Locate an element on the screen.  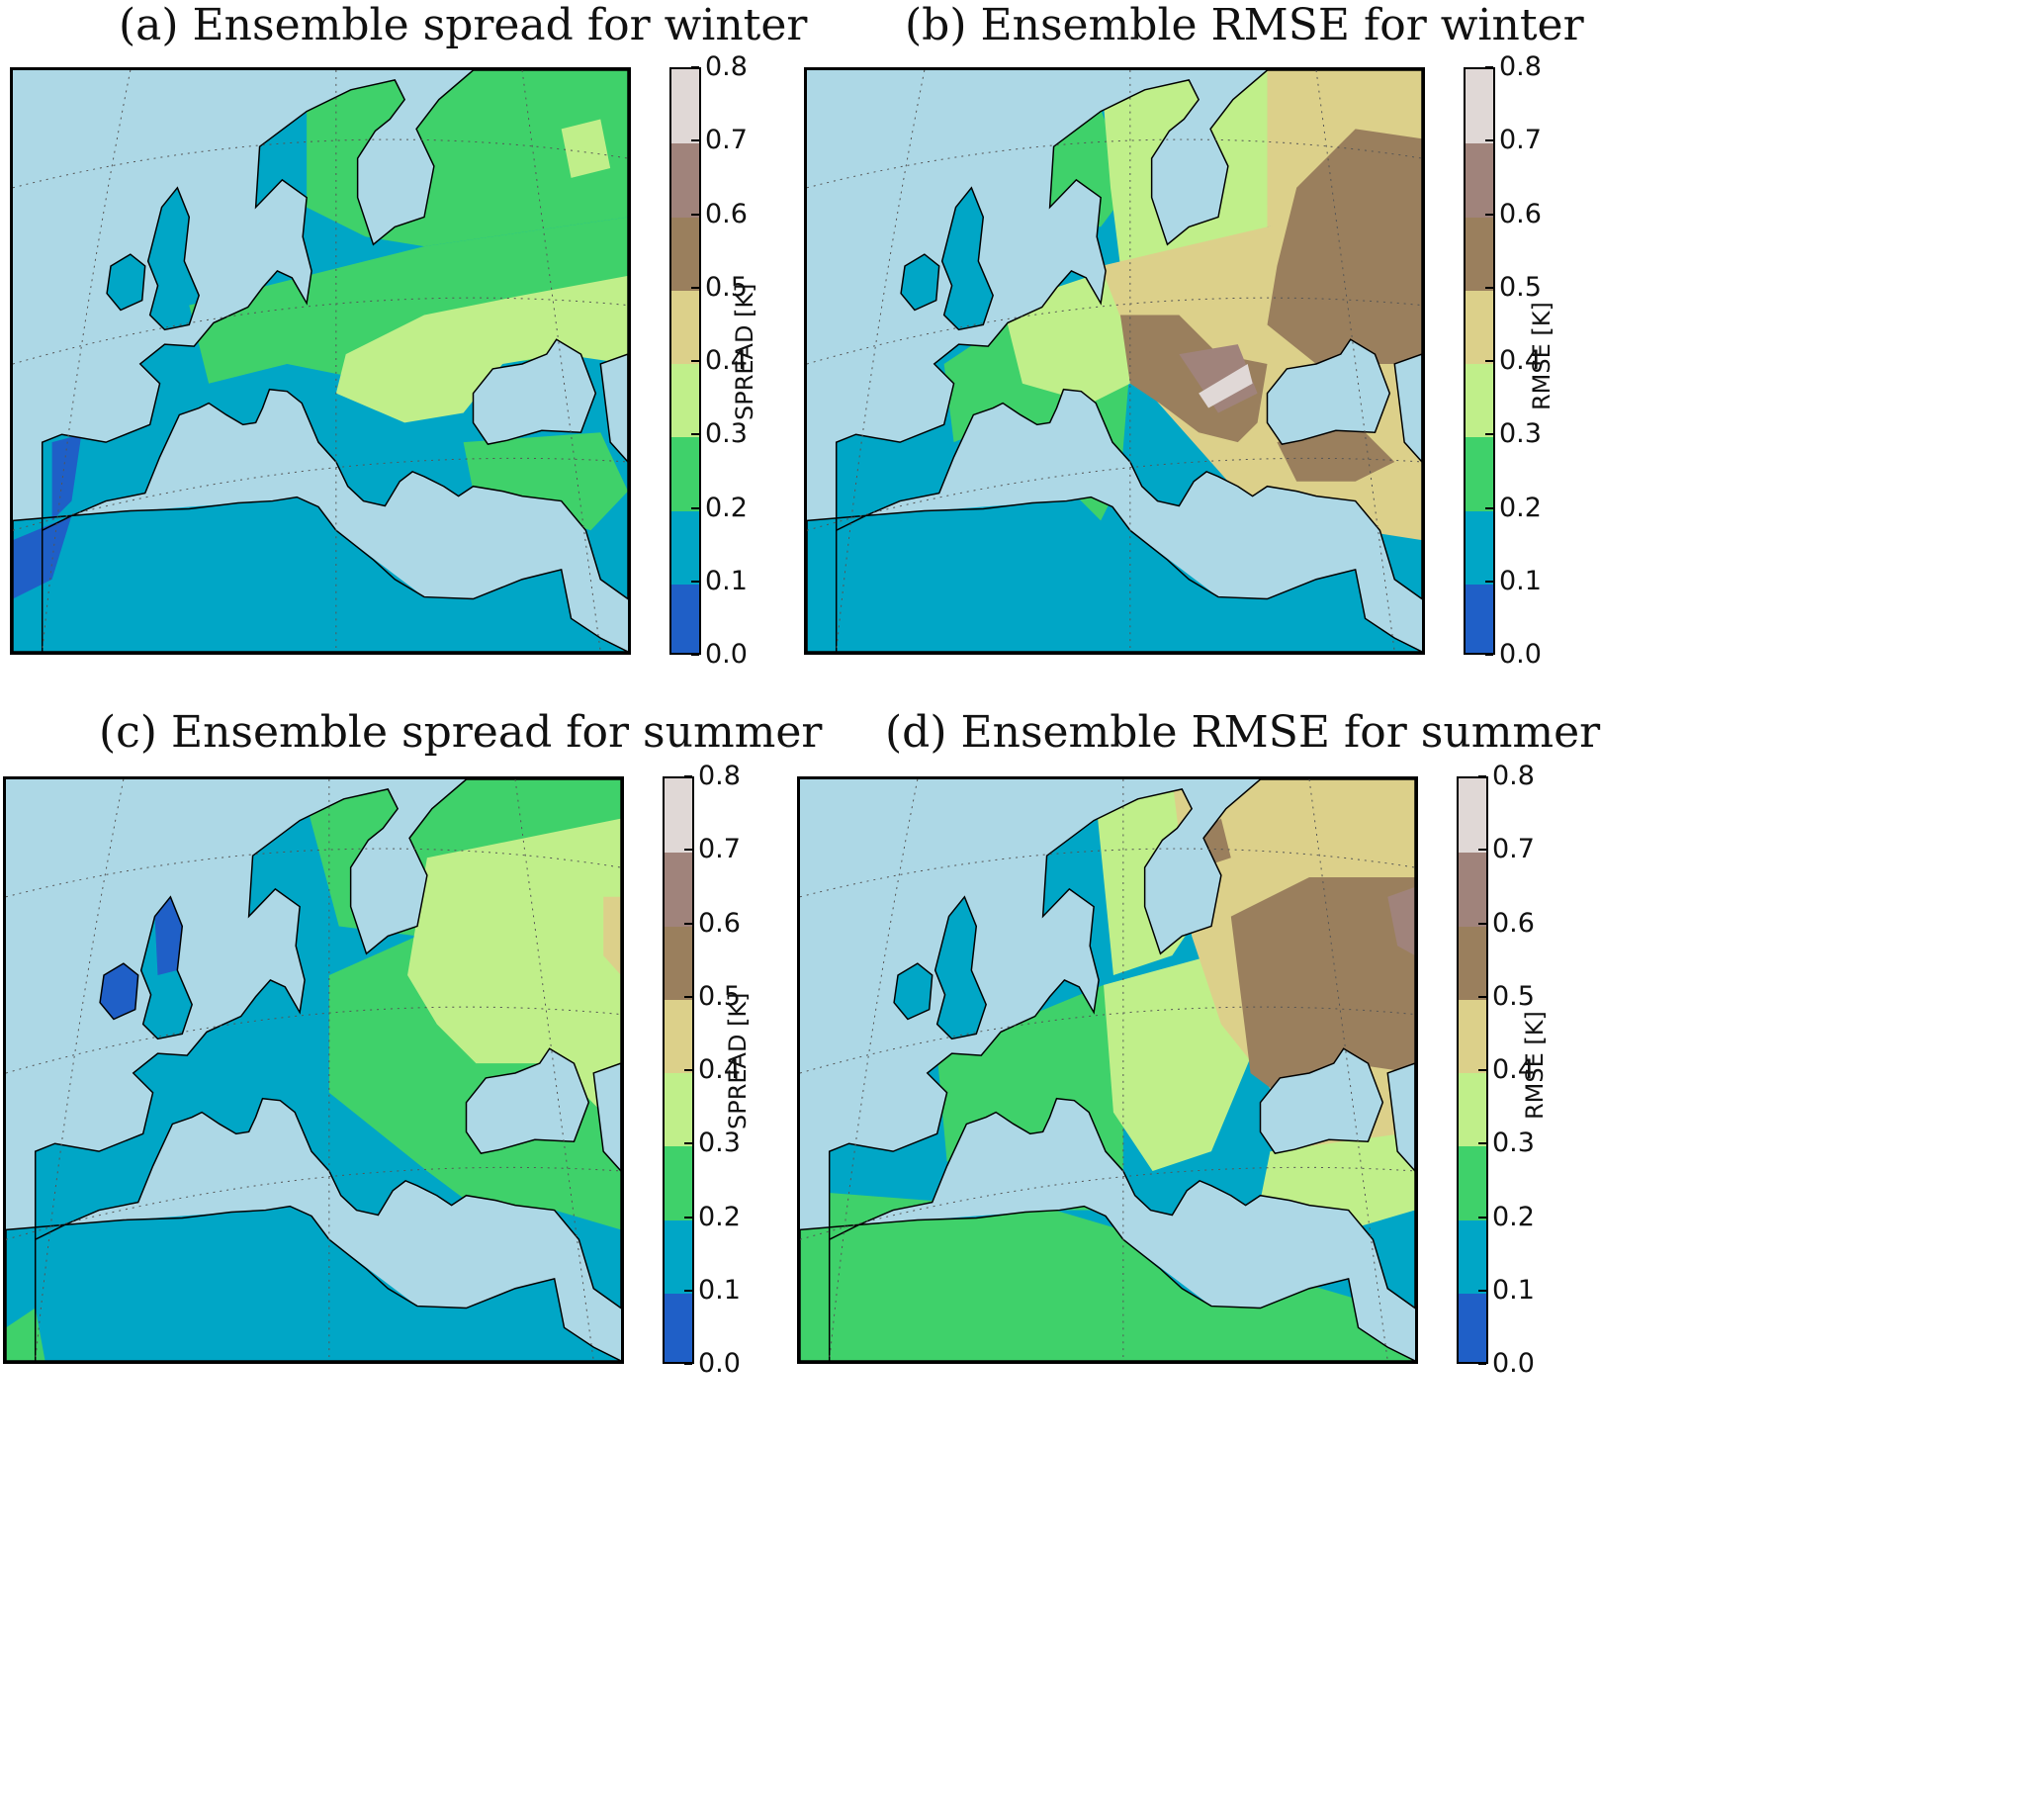
panel-b-colorbar is located at coordinates (1479, 361).